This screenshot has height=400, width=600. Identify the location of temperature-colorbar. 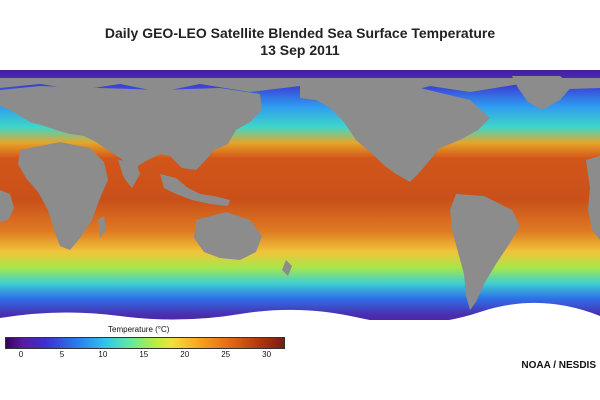
(145, 343).